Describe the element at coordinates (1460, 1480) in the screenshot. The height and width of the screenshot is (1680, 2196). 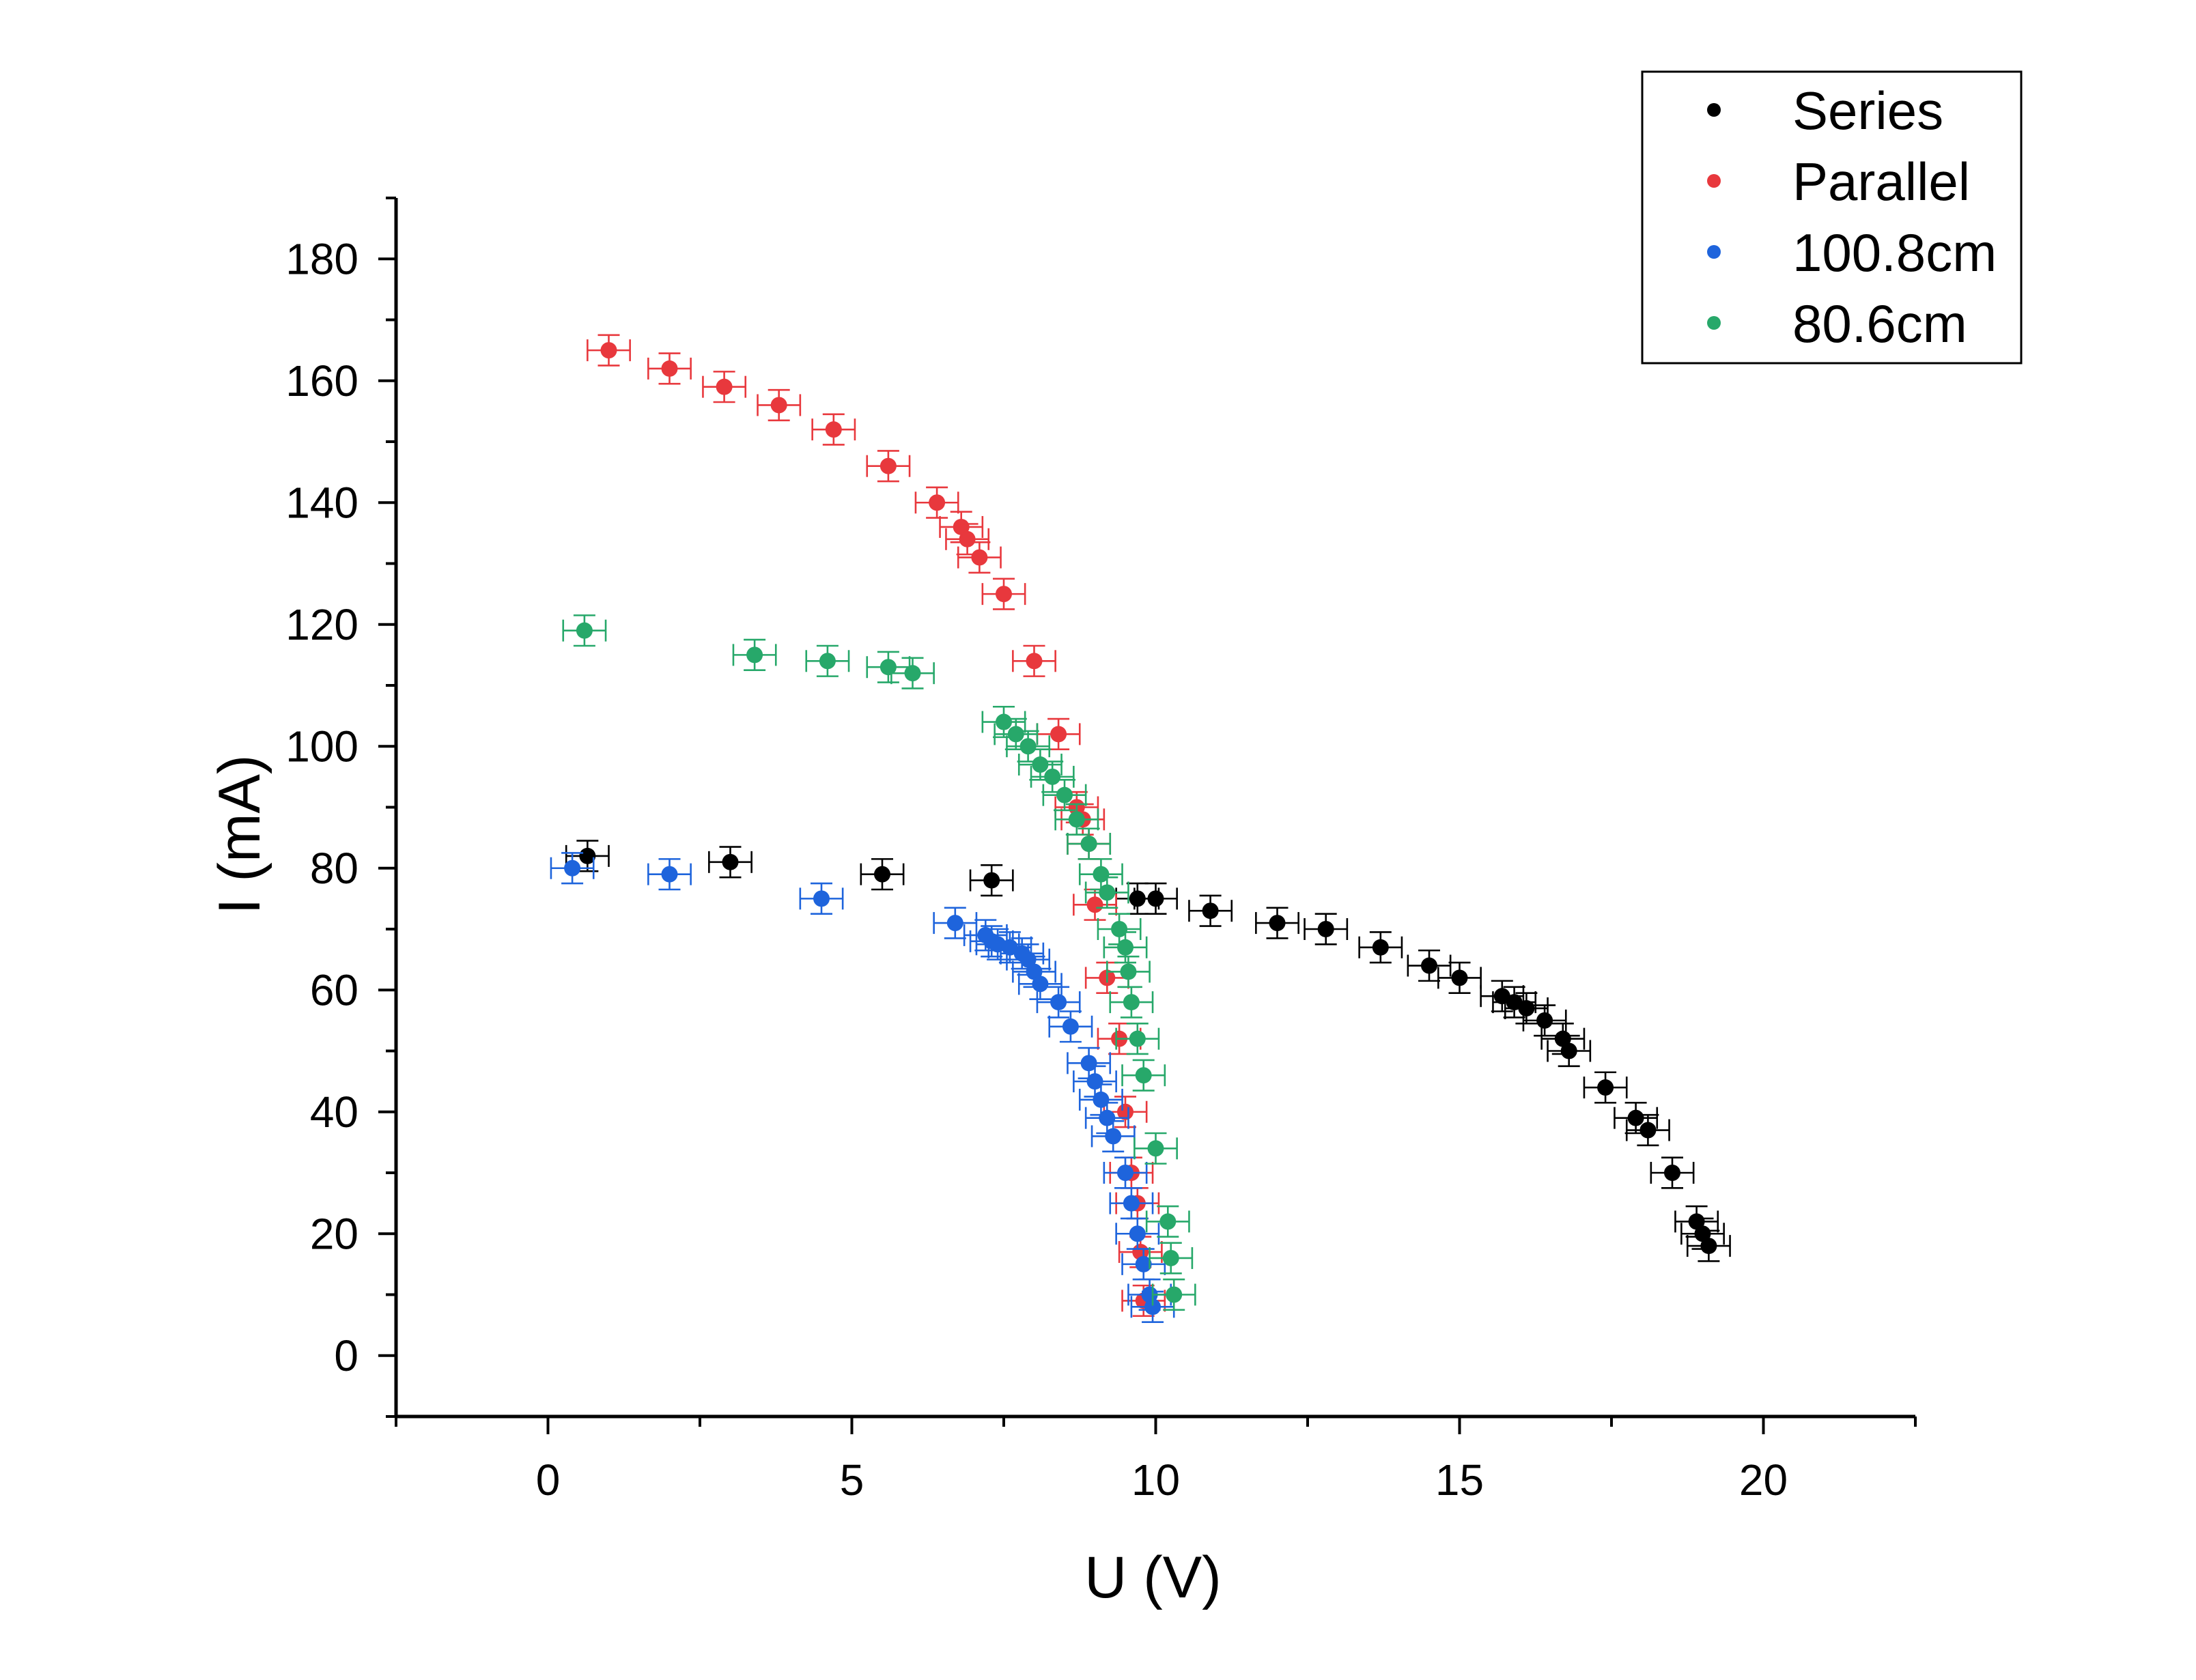
I see `x-tick-label: 15` at that location.